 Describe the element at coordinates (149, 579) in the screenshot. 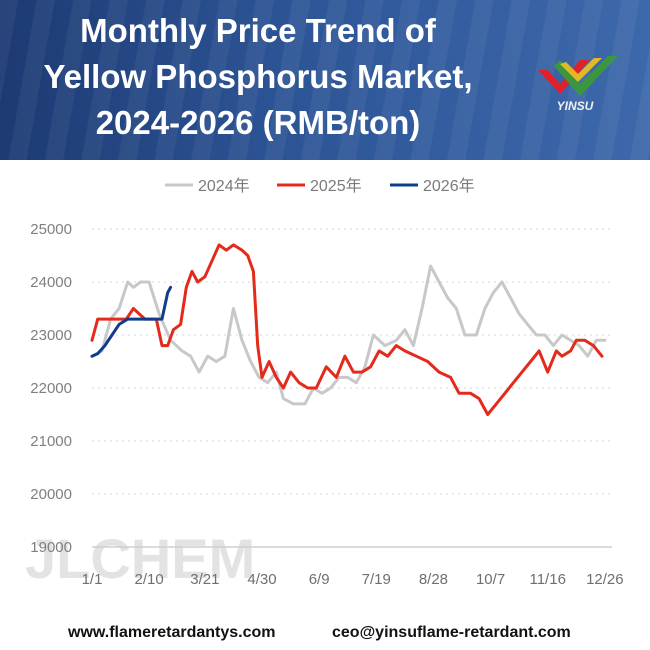

I see `x-tick-label: 2/10` at that location.